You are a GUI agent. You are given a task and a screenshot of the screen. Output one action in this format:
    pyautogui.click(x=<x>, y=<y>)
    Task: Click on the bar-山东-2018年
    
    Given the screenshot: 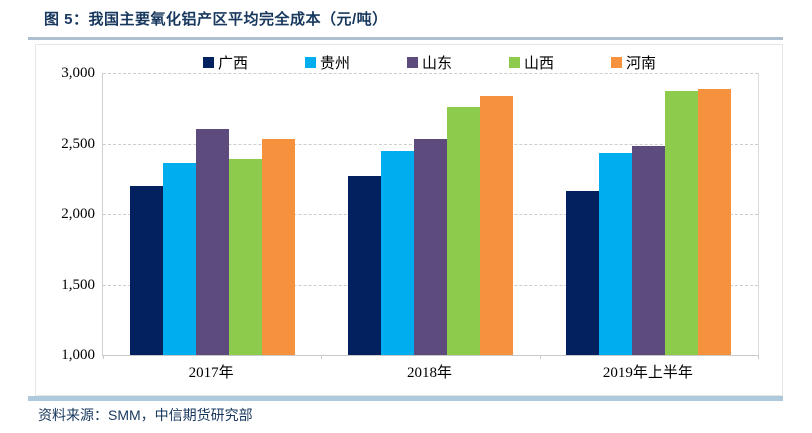 What is the action you would take?
    pyautogui.click(x=430, y=247)
    